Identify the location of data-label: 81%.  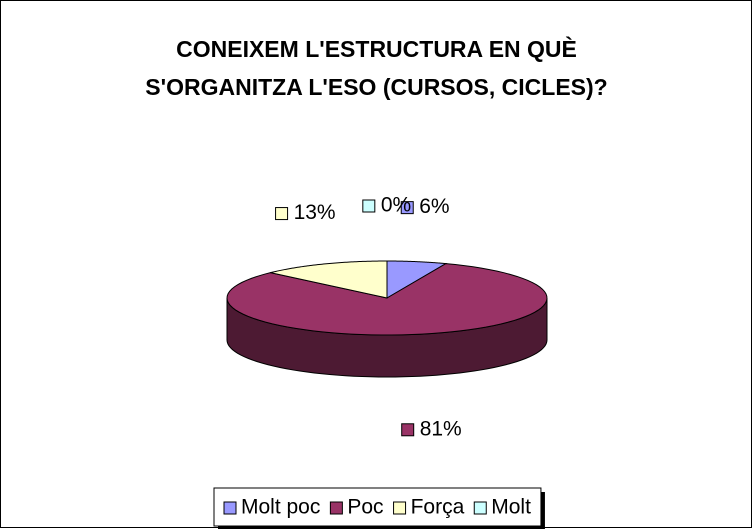
(431, 428).